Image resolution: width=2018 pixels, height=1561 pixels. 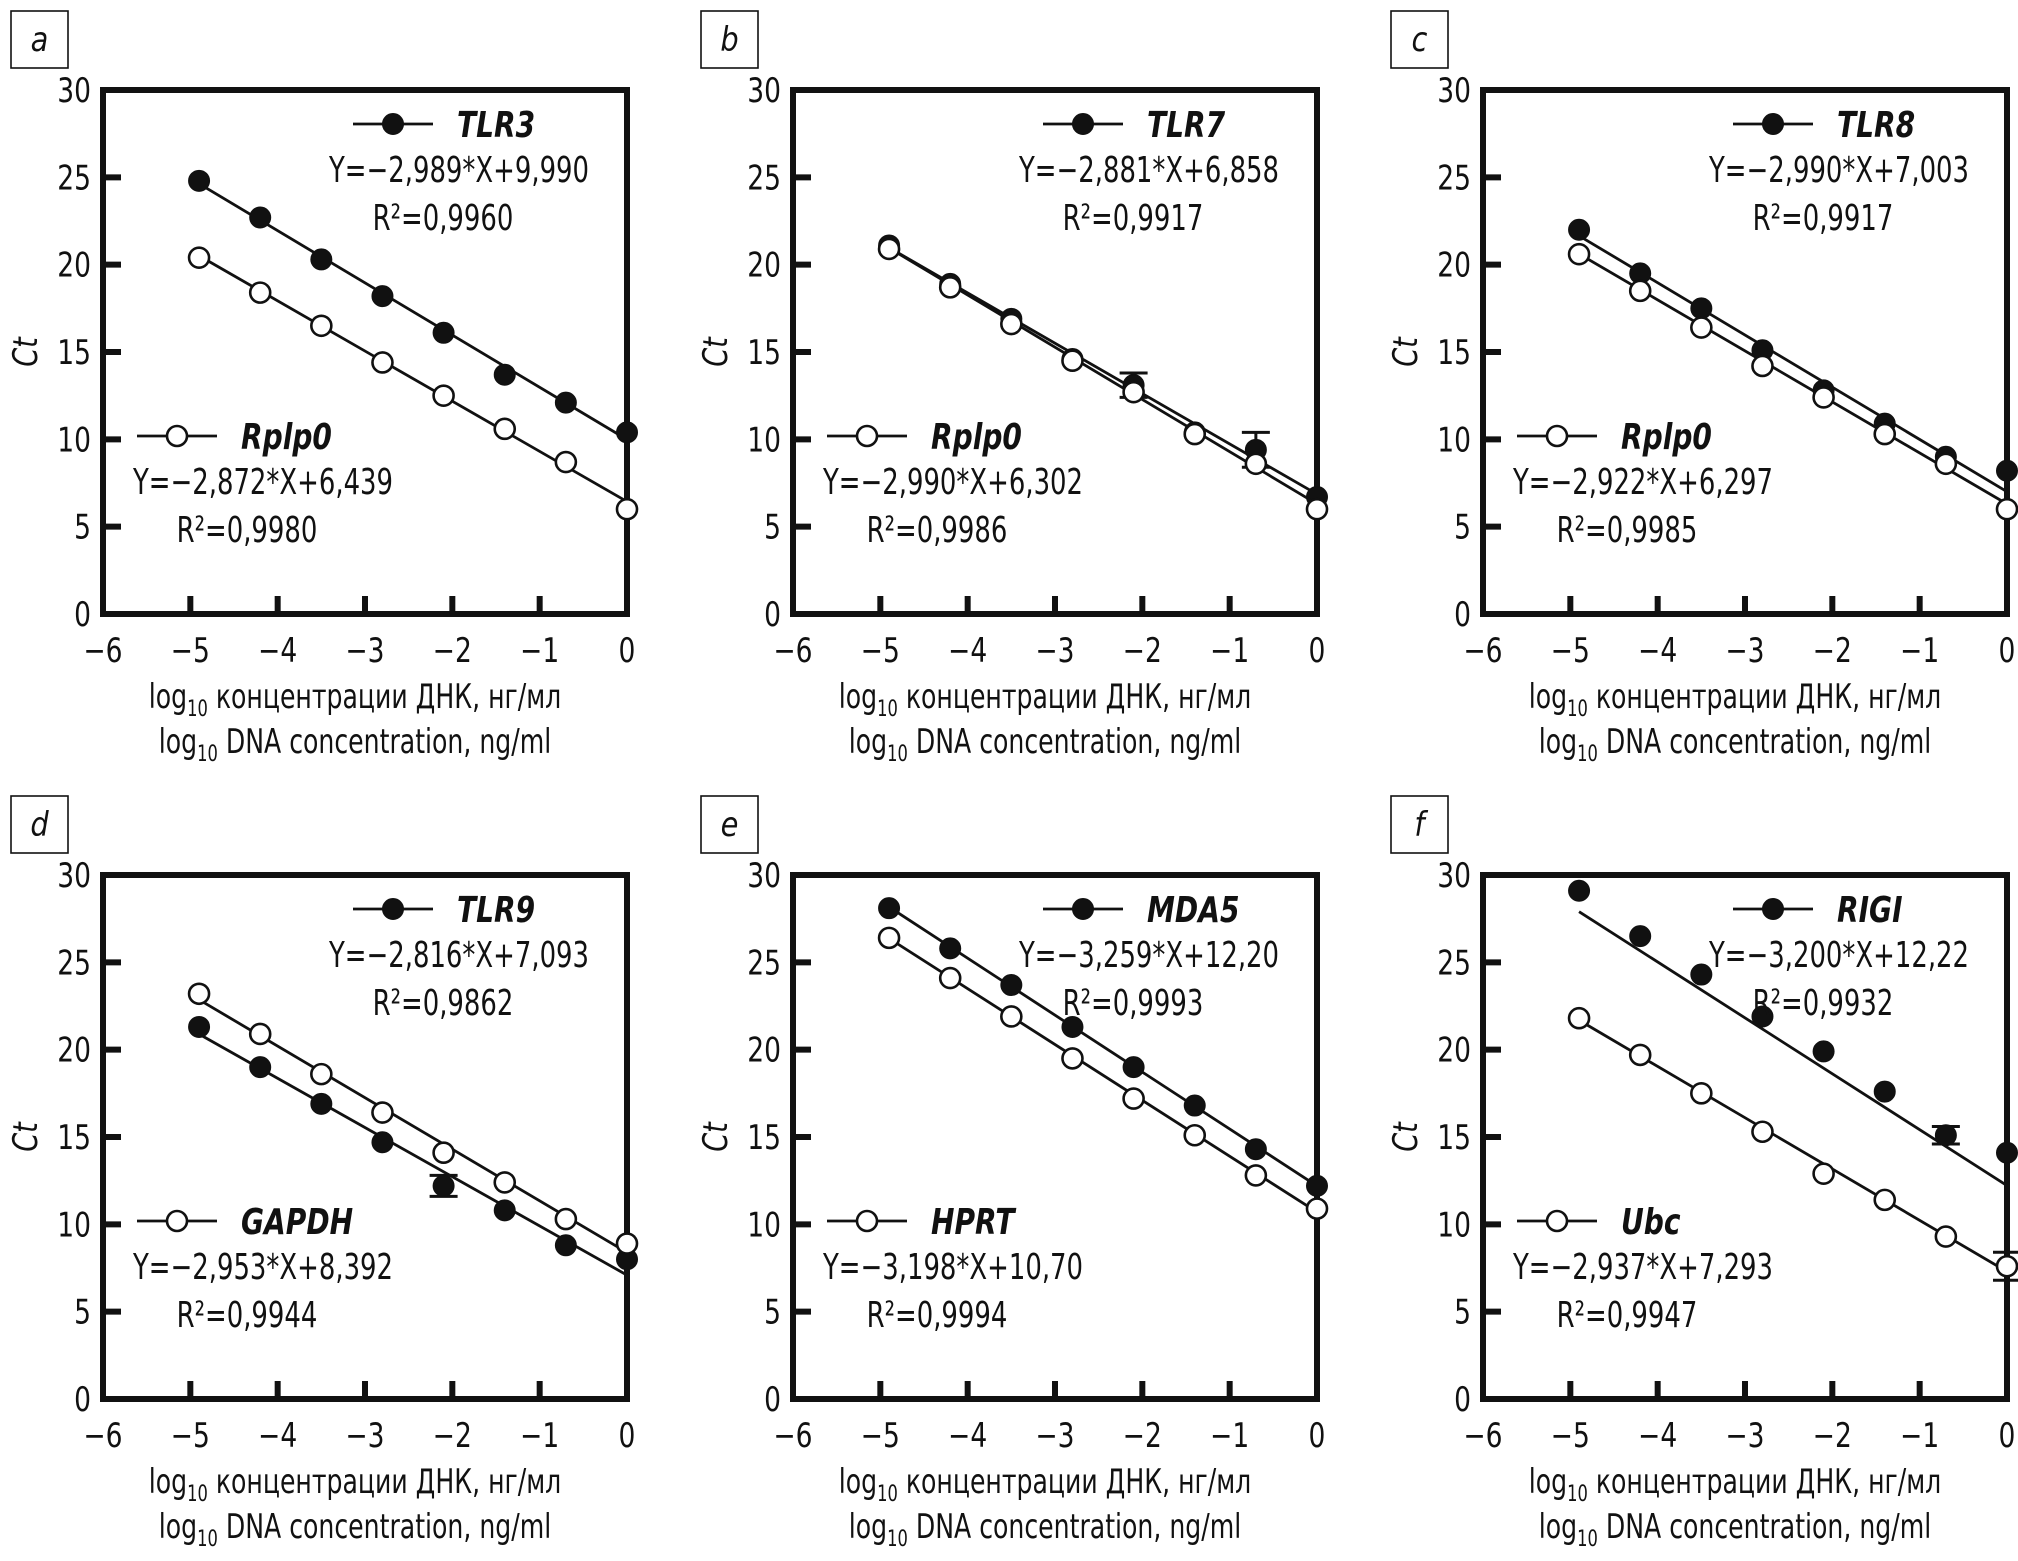 What do you see at coordinates (1133, 218) in the screenshot?
I see `r-squared: R²=0,9917` at bounding box center [1133, 218].